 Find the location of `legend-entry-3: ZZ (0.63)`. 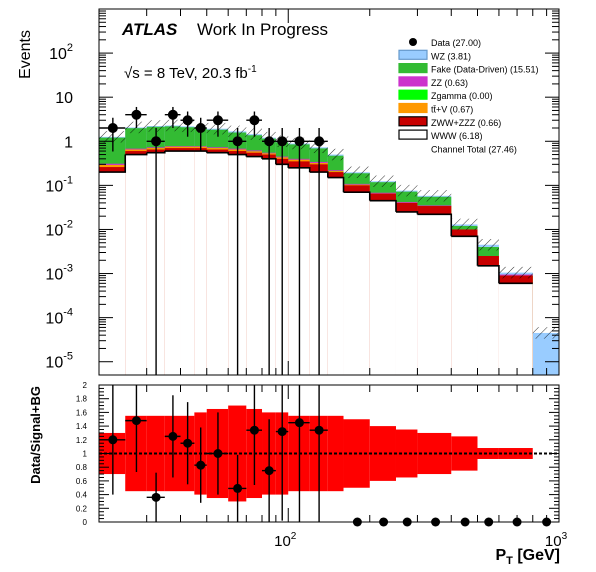

legend-entry-3: ZZ (0.63) is located at coordinates (433, 82).